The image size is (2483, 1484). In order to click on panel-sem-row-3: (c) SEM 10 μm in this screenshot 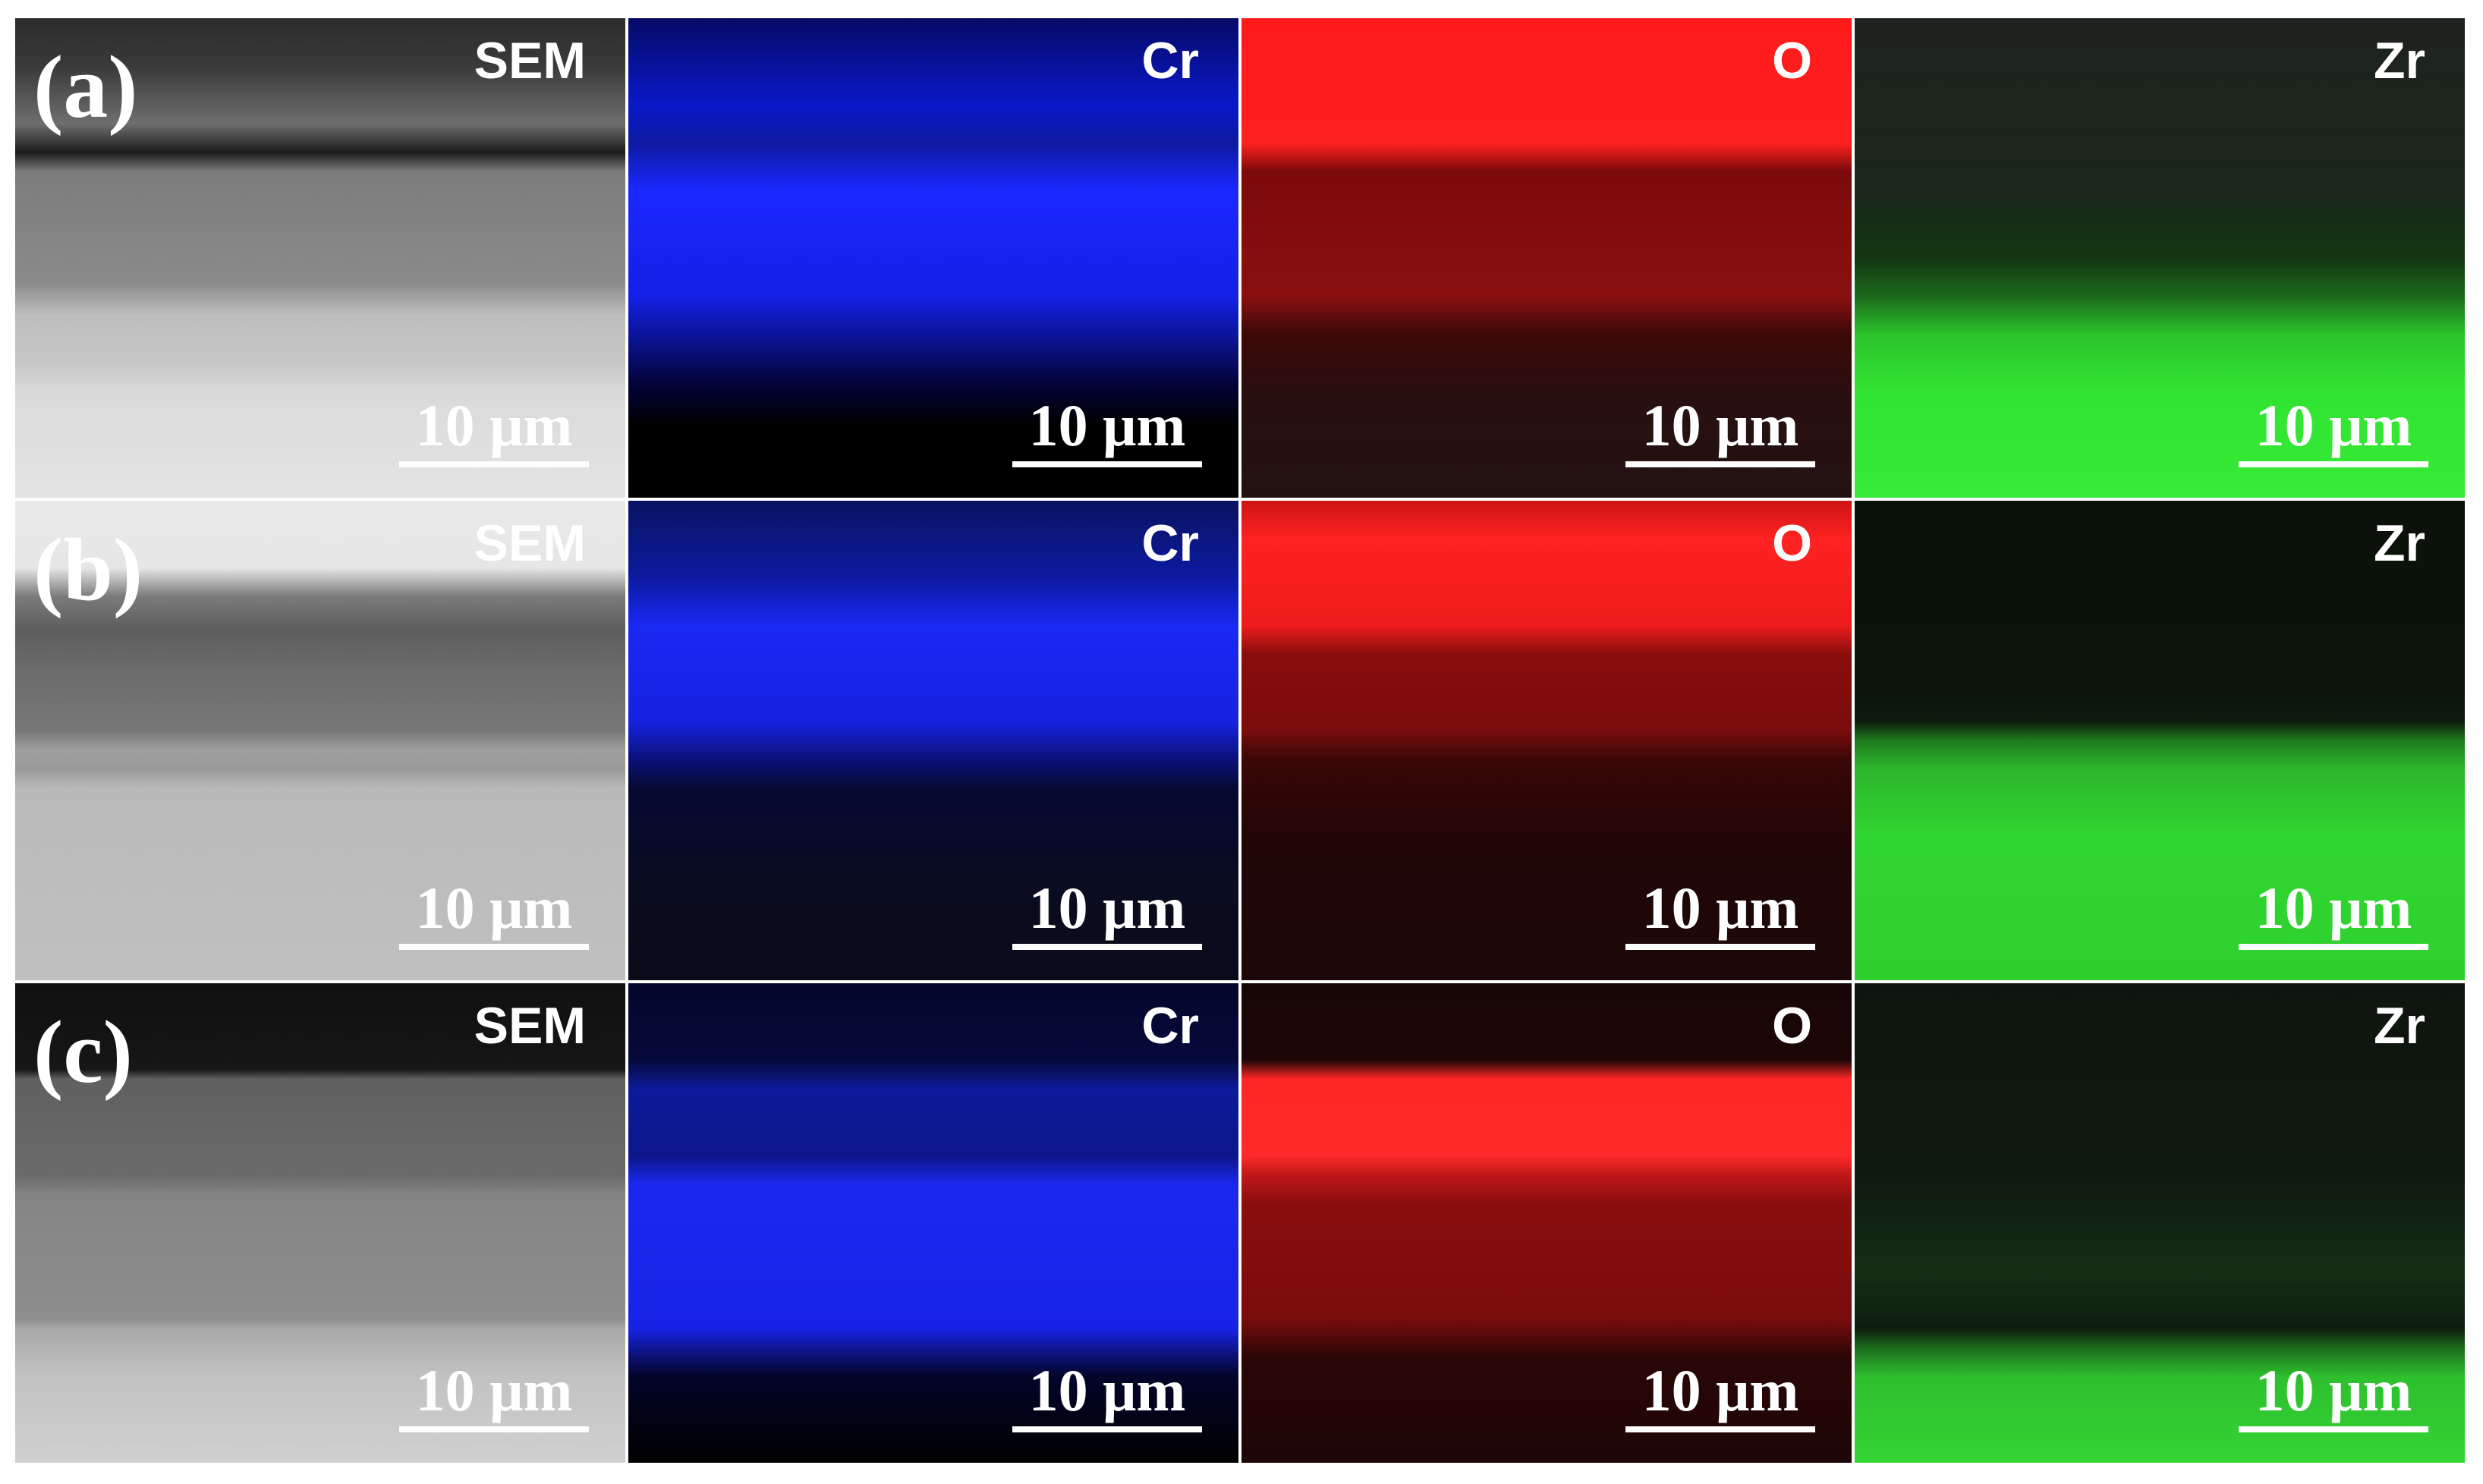, I will do `click(320, 1223)`.